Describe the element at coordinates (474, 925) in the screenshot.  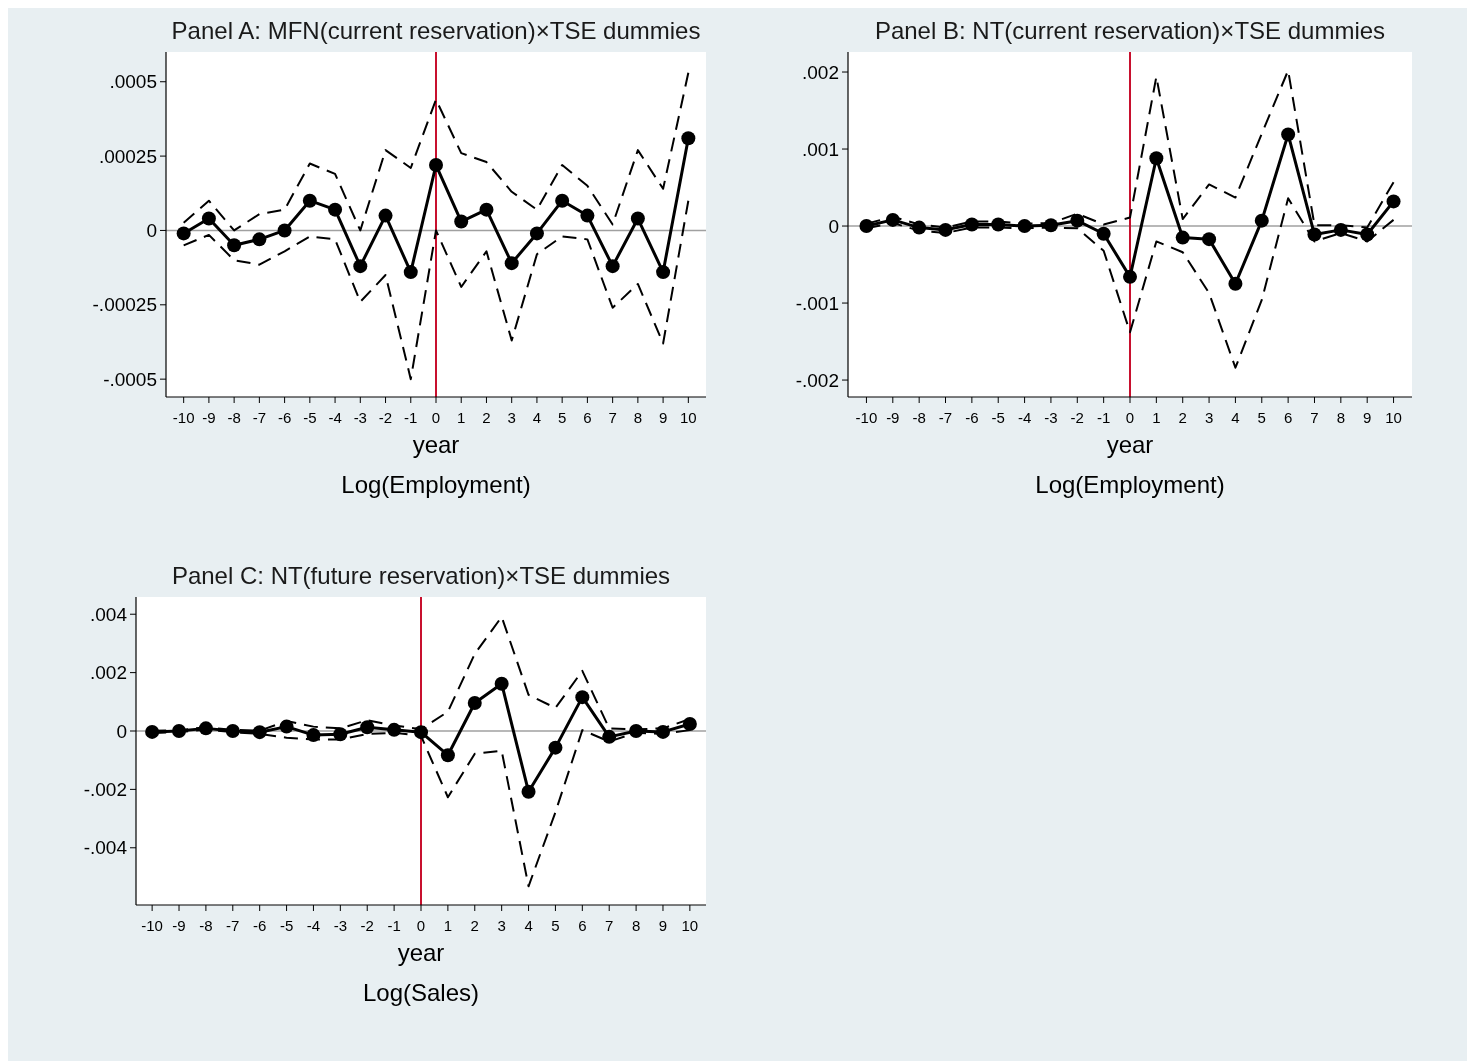
I see `x-tick-label: 2` at that location.